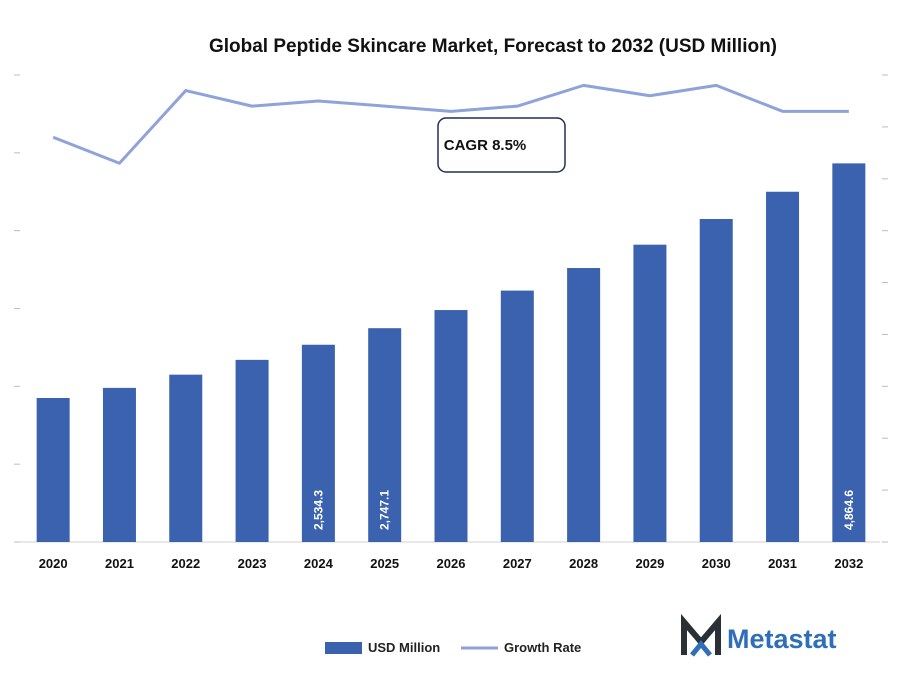 The height and width of the screenshot is (682, 901). I want to click on metastat-logo-icon, so click(701, 635).